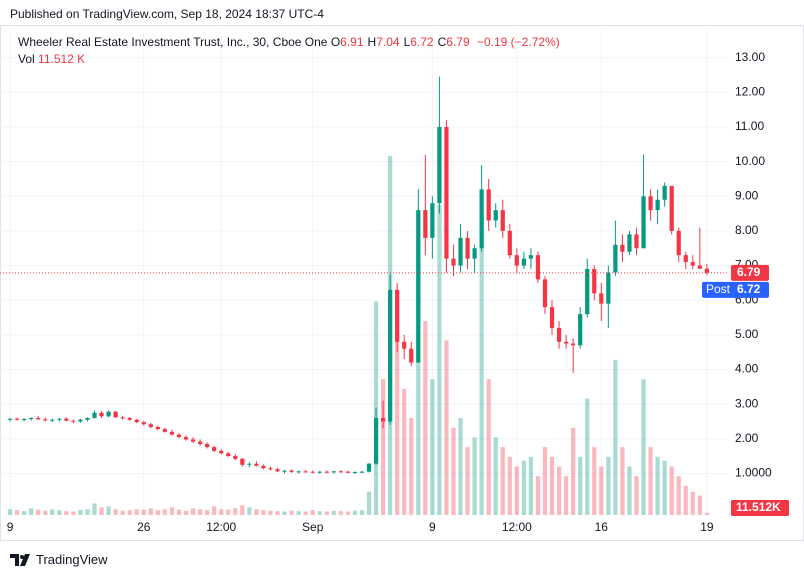  What do you see at coordinates (750, 161) in the screenshot?
I see `y-tick-label: 10.00` at bounding box center [750, 161].